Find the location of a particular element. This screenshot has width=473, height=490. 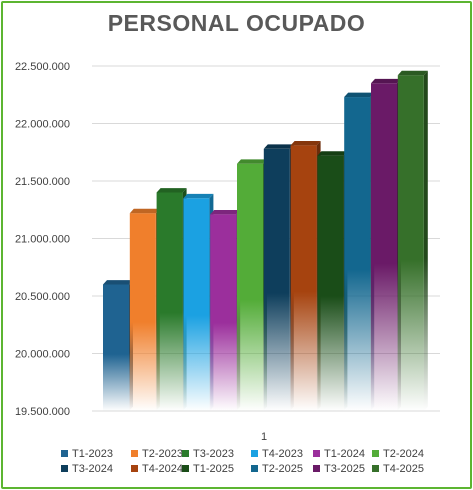

legend-label: T3-2024 is located at coordinates (92, 469).